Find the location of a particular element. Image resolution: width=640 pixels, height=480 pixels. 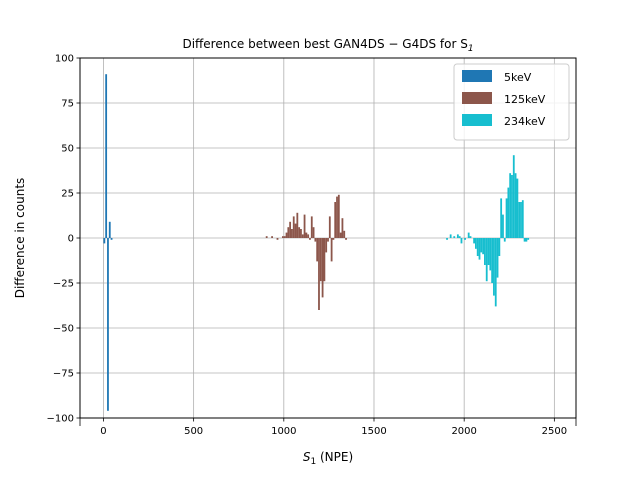

x-axis-label-symbol: S is located at coordinates (307, 457).